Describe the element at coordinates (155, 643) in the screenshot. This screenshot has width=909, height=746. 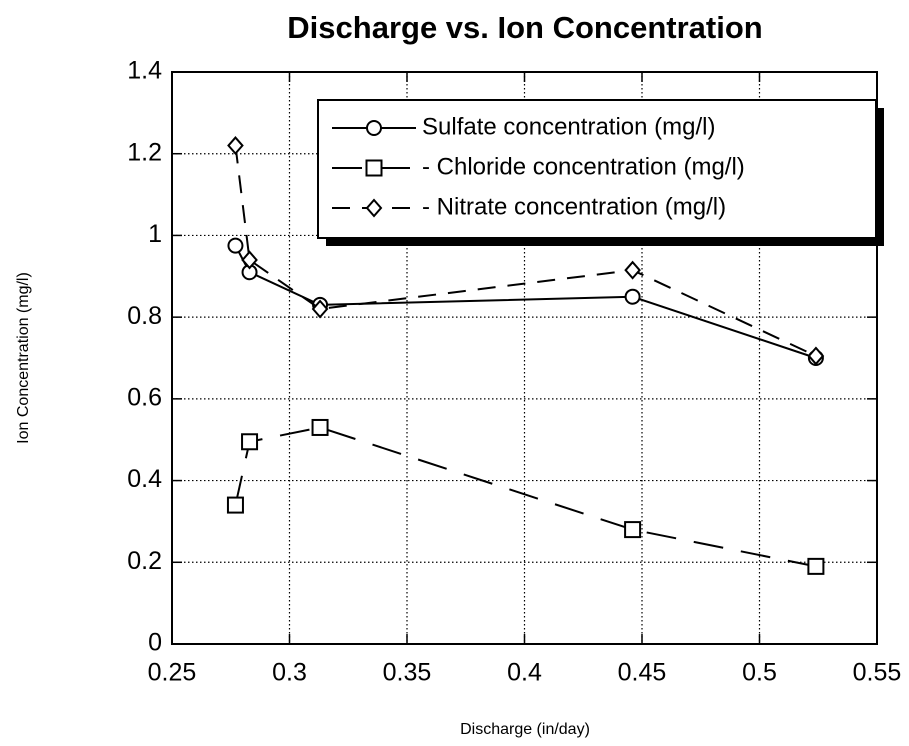
I see `y-tick-label: 0` at that location.